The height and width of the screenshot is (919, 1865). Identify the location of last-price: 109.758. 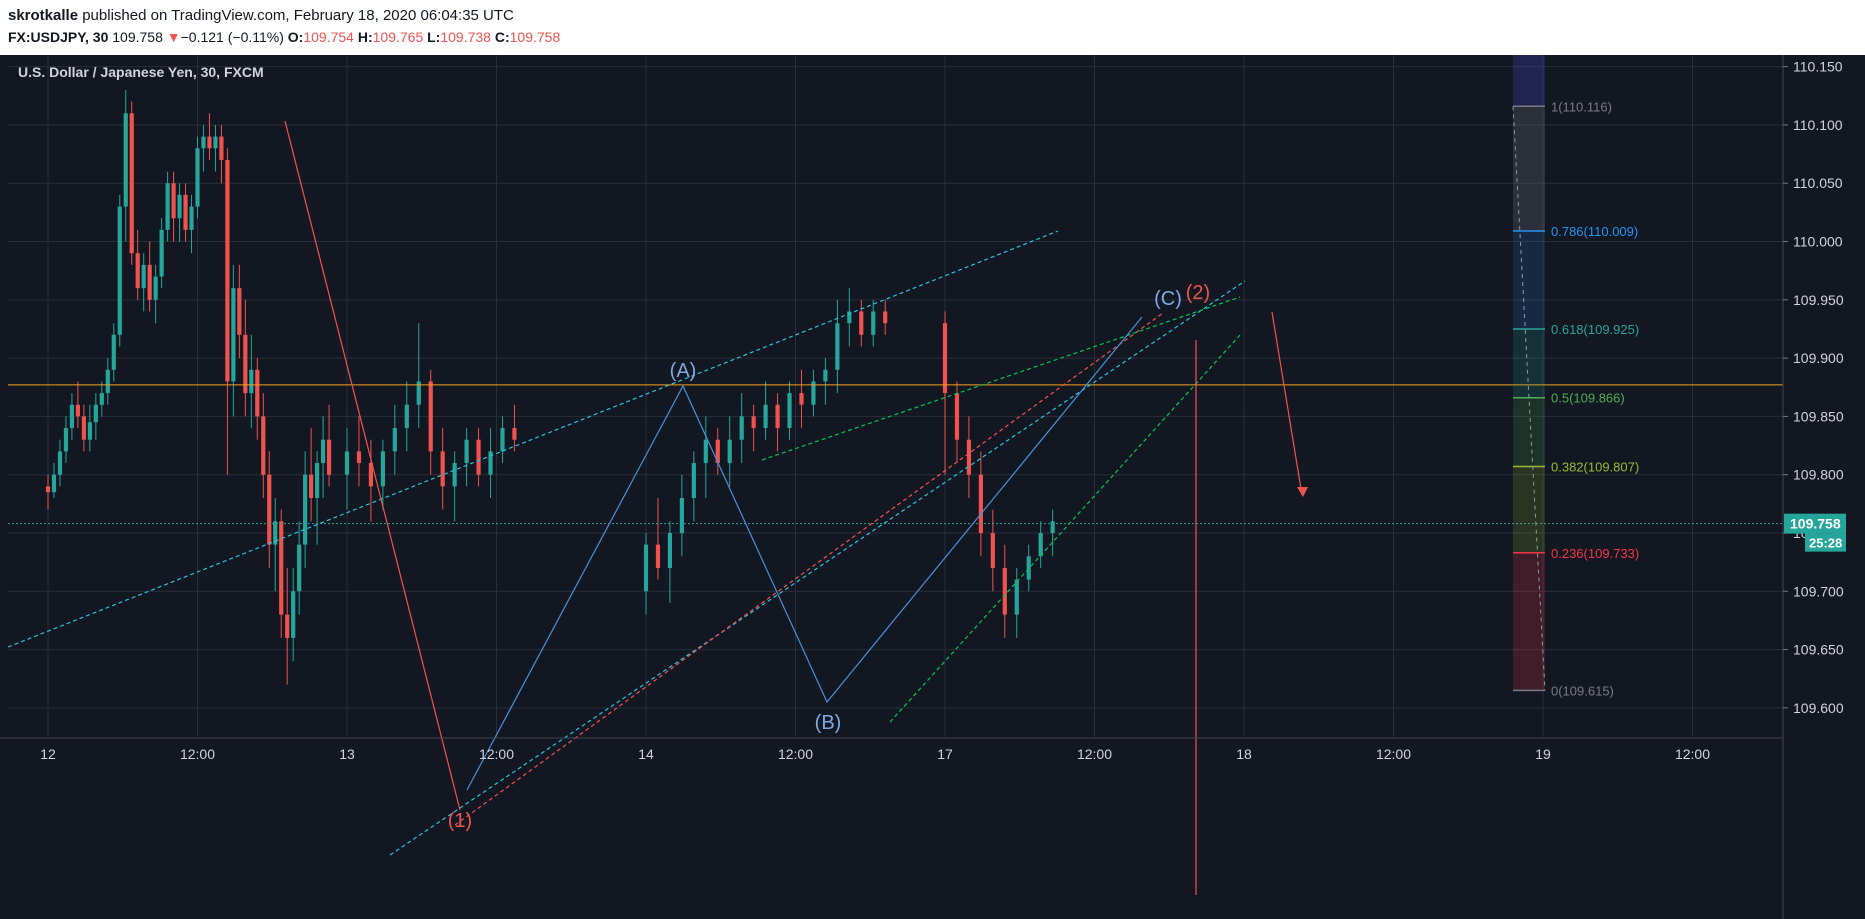
(137, 37).